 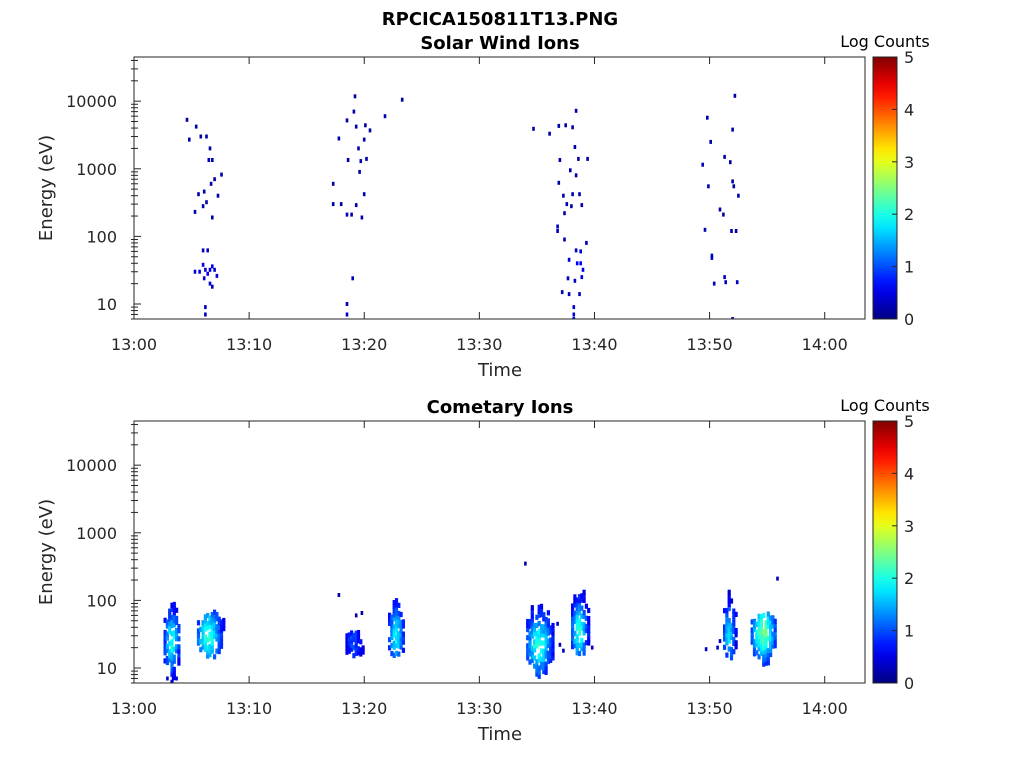 What do you see at coordinates (710, 344) in the screenshot?
I see `x-tick-label: 13:50` at bounding box center [710, 344].